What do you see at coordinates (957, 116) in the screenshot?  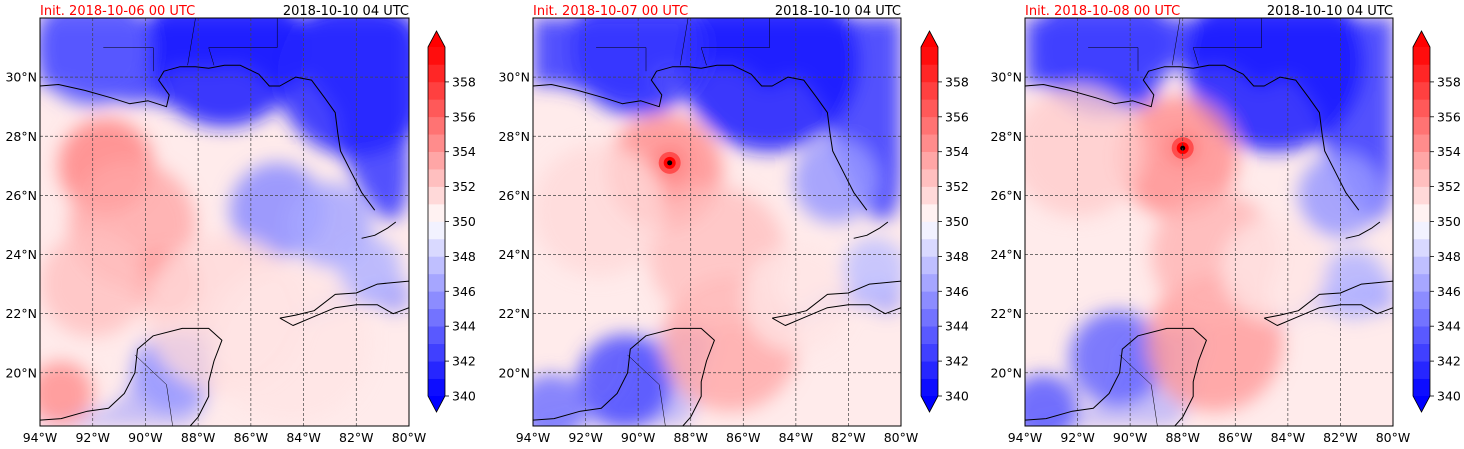 I see `colorbar-tick-label: 356` at bounding box center [957, 116].